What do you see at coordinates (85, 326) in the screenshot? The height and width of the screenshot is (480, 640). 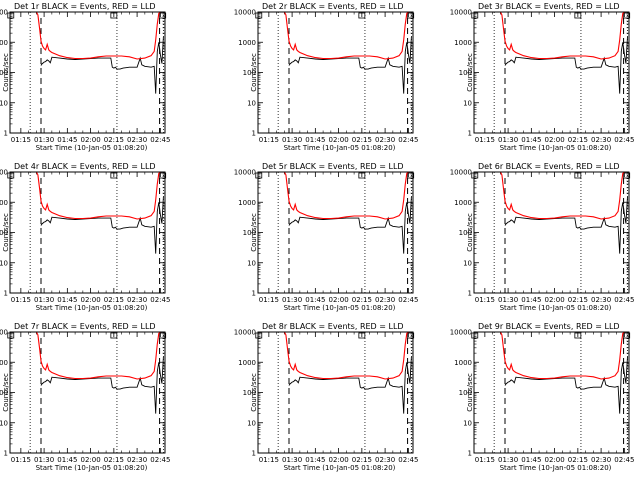 I see `chart-title: Det 7r BLACK = Events, RED = LLD` at bounding box center [85, 326].